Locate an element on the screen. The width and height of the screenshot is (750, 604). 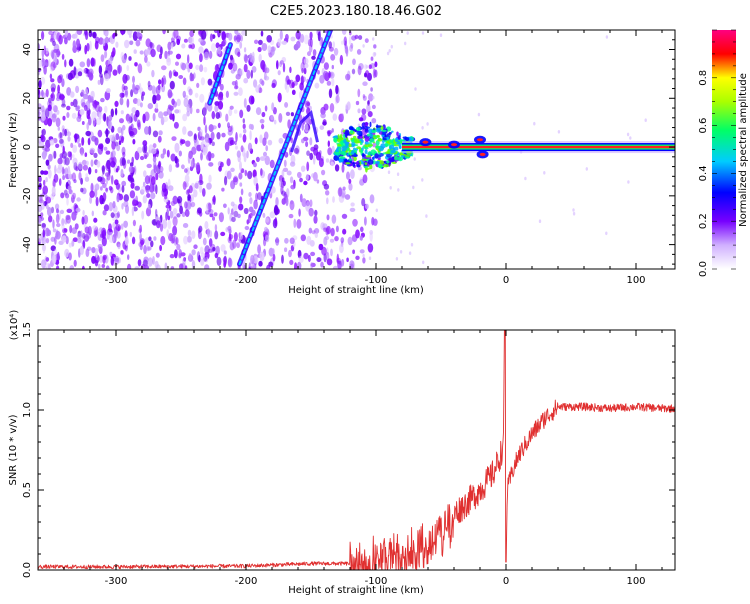
y-tick-label: 40 is located at coordinates (27, 49).